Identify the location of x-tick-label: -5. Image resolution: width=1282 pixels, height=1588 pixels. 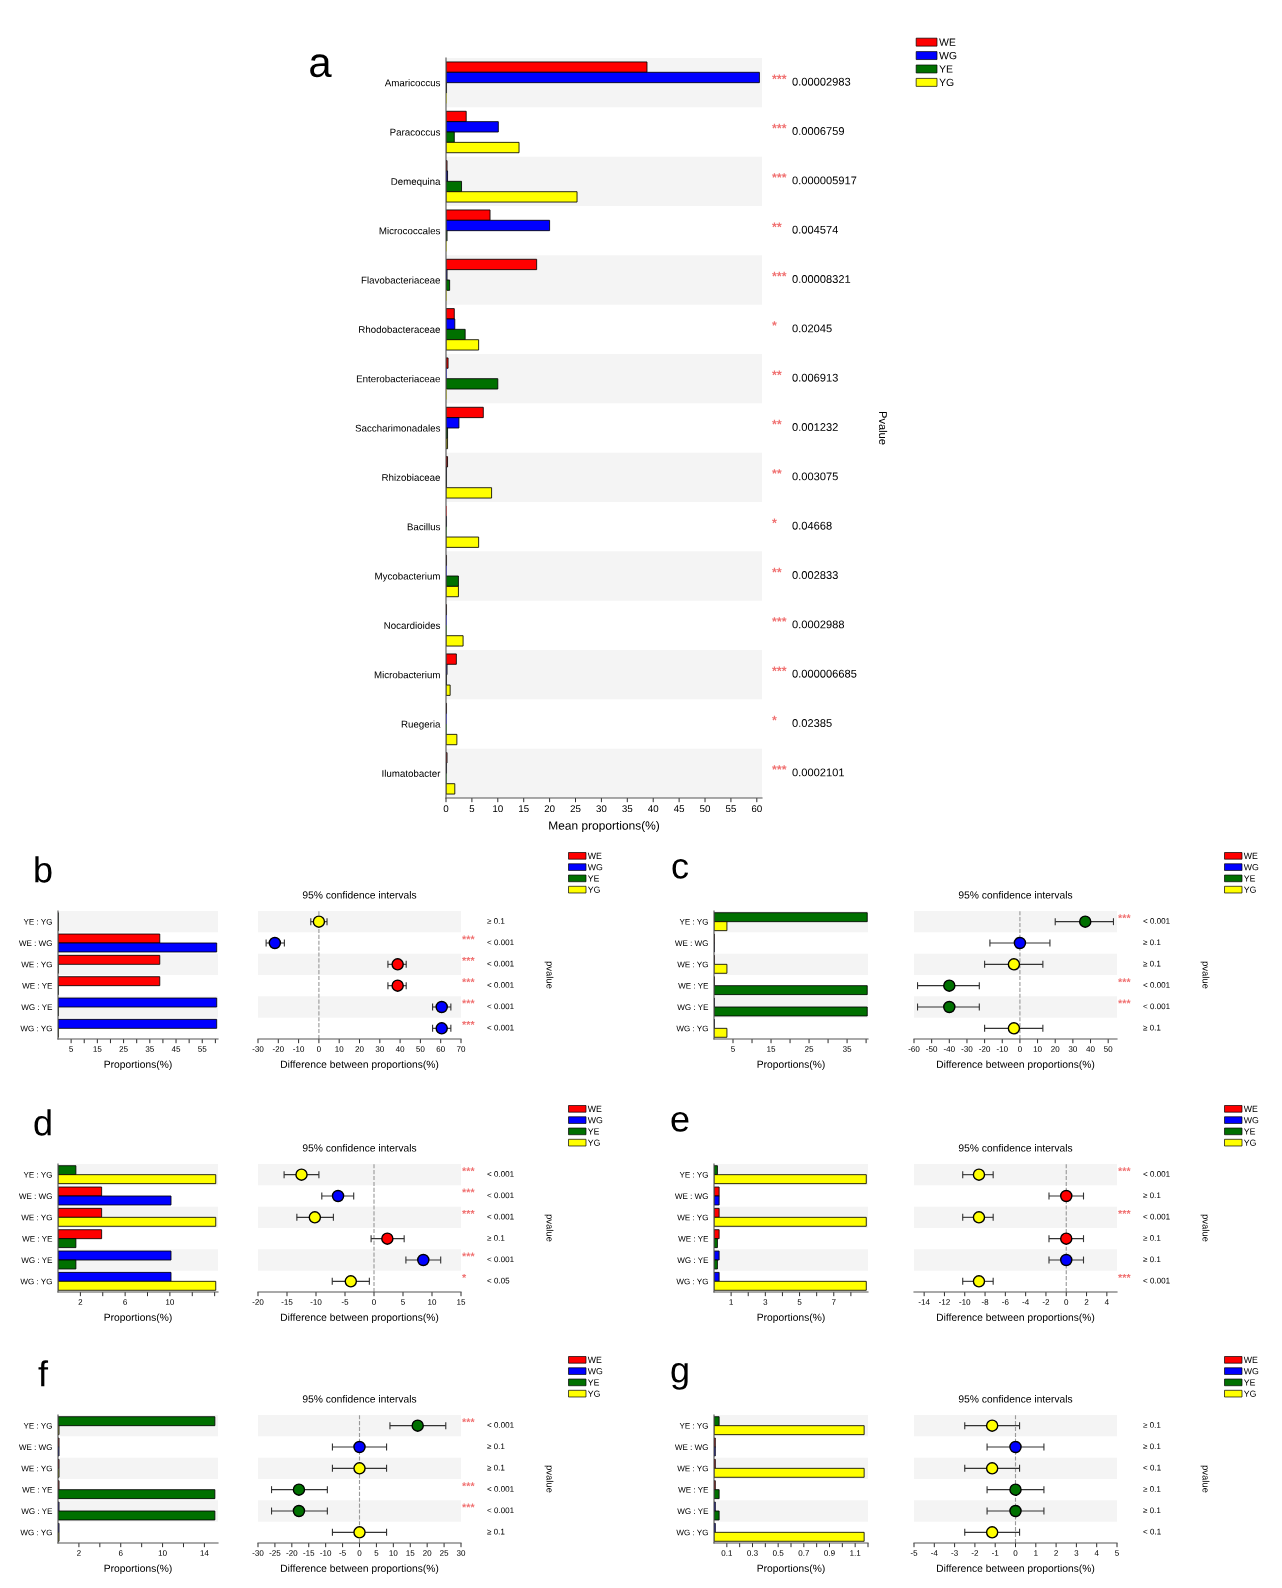
(914, 1553).